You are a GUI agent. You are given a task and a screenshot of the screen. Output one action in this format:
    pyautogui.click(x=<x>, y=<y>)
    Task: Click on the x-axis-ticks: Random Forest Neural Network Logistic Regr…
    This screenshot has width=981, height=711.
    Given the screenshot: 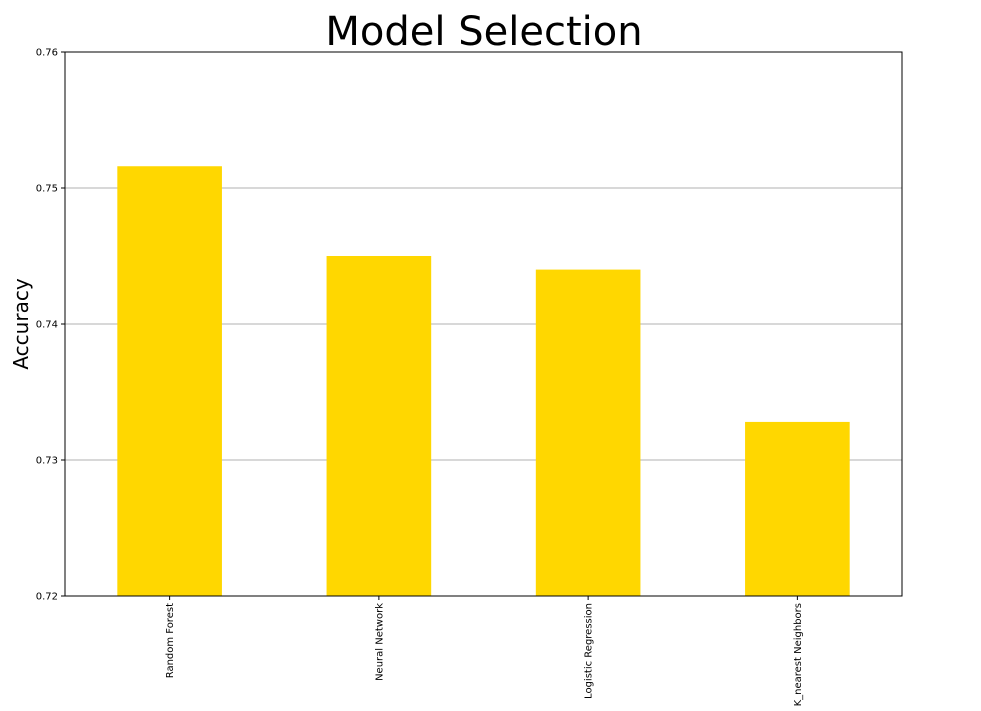 What is the action you would take?
    pyautogui.click(x=484, y=651)
    